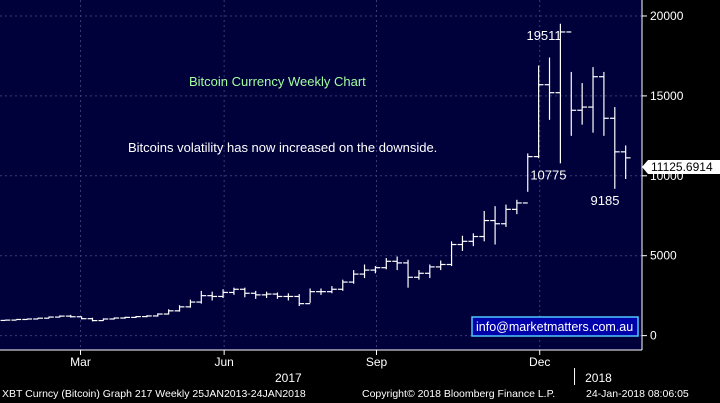 The width and height of the screenshot is (720, 403). I want to click on x-axis: Mar Jun Sep Dec 2017 2018, so click(321, 367).